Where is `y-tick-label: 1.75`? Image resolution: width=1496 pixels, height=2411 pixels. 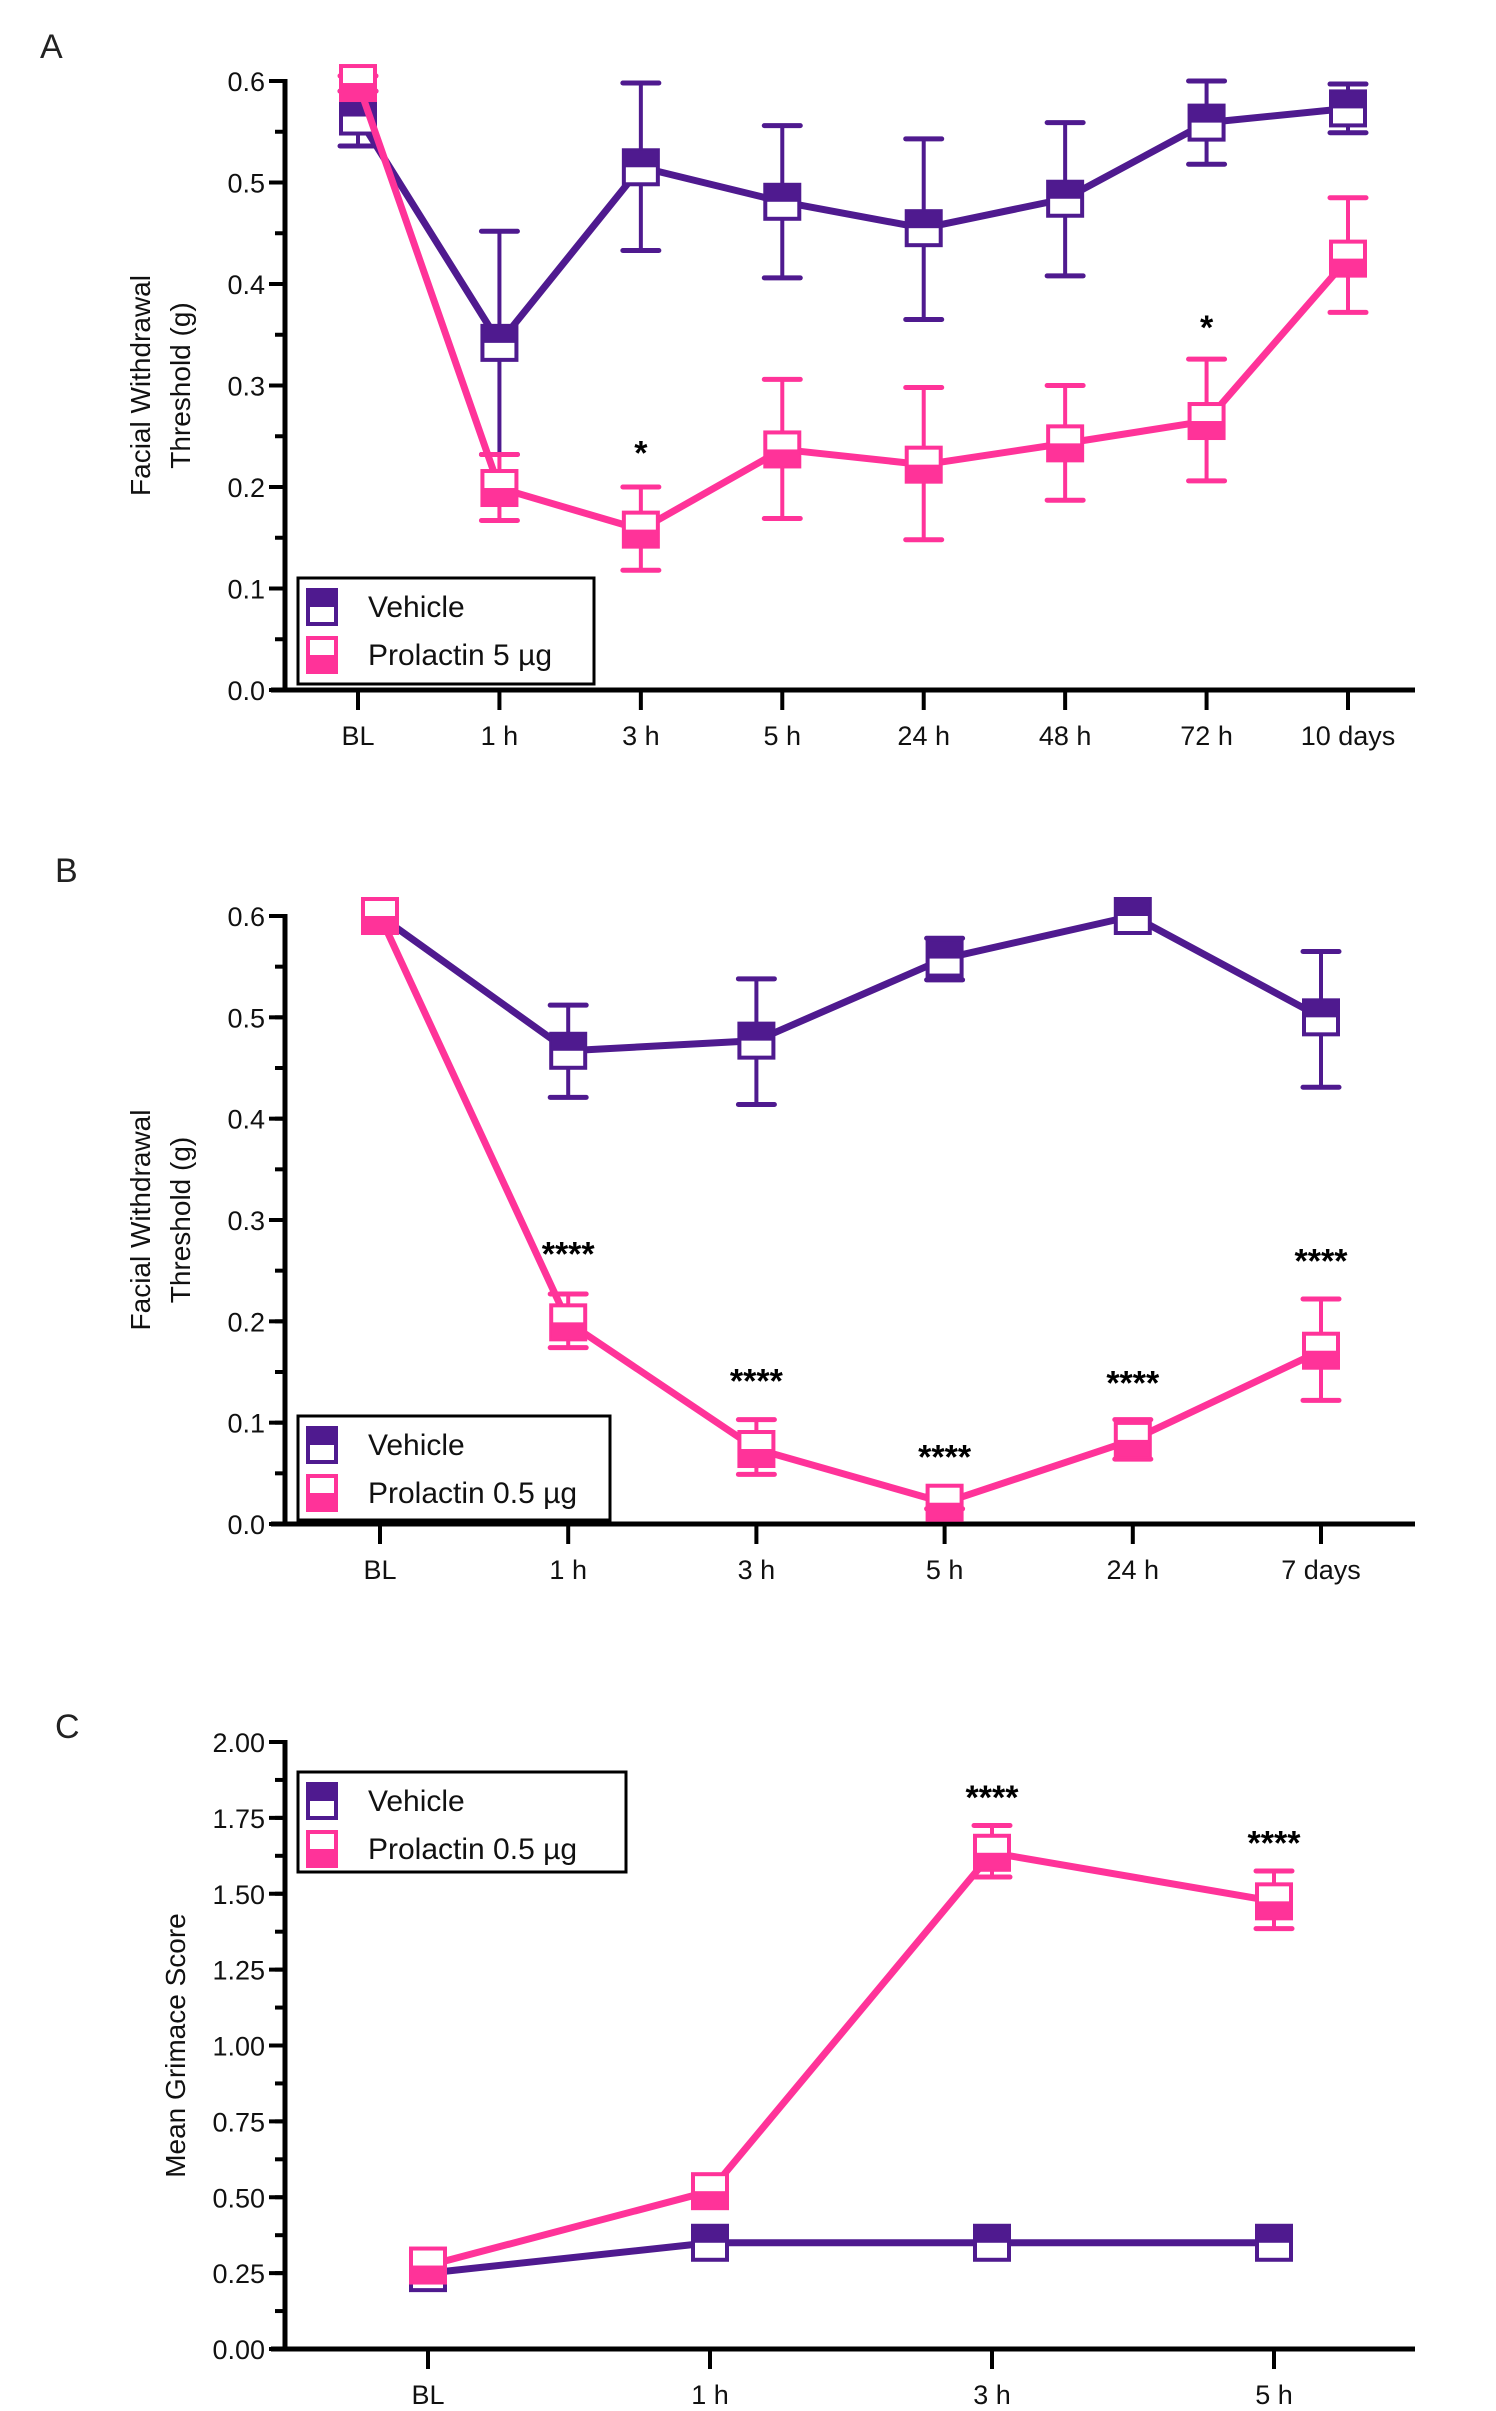 y-tick-label: 1.75 is located at coordinates (238, 1819).